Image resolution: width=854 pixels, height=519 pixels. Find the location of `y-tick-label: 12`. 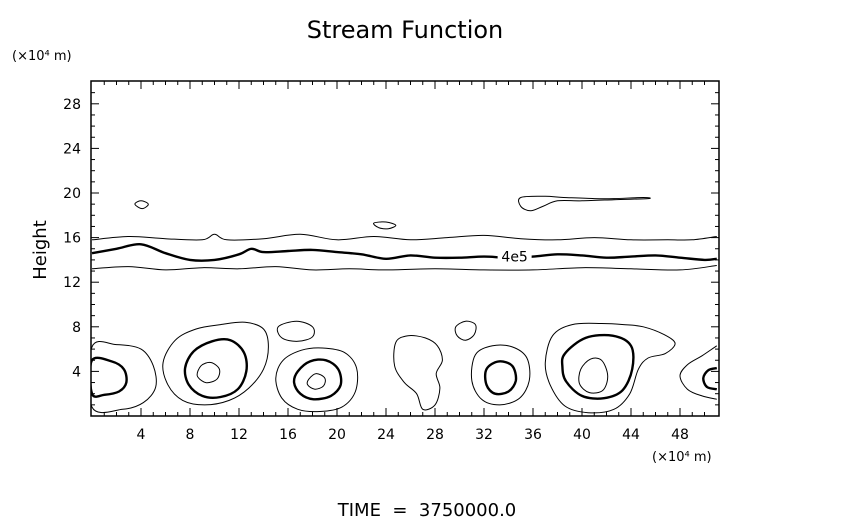

y-tick-label: 12 is located at coordinates (72, 283).